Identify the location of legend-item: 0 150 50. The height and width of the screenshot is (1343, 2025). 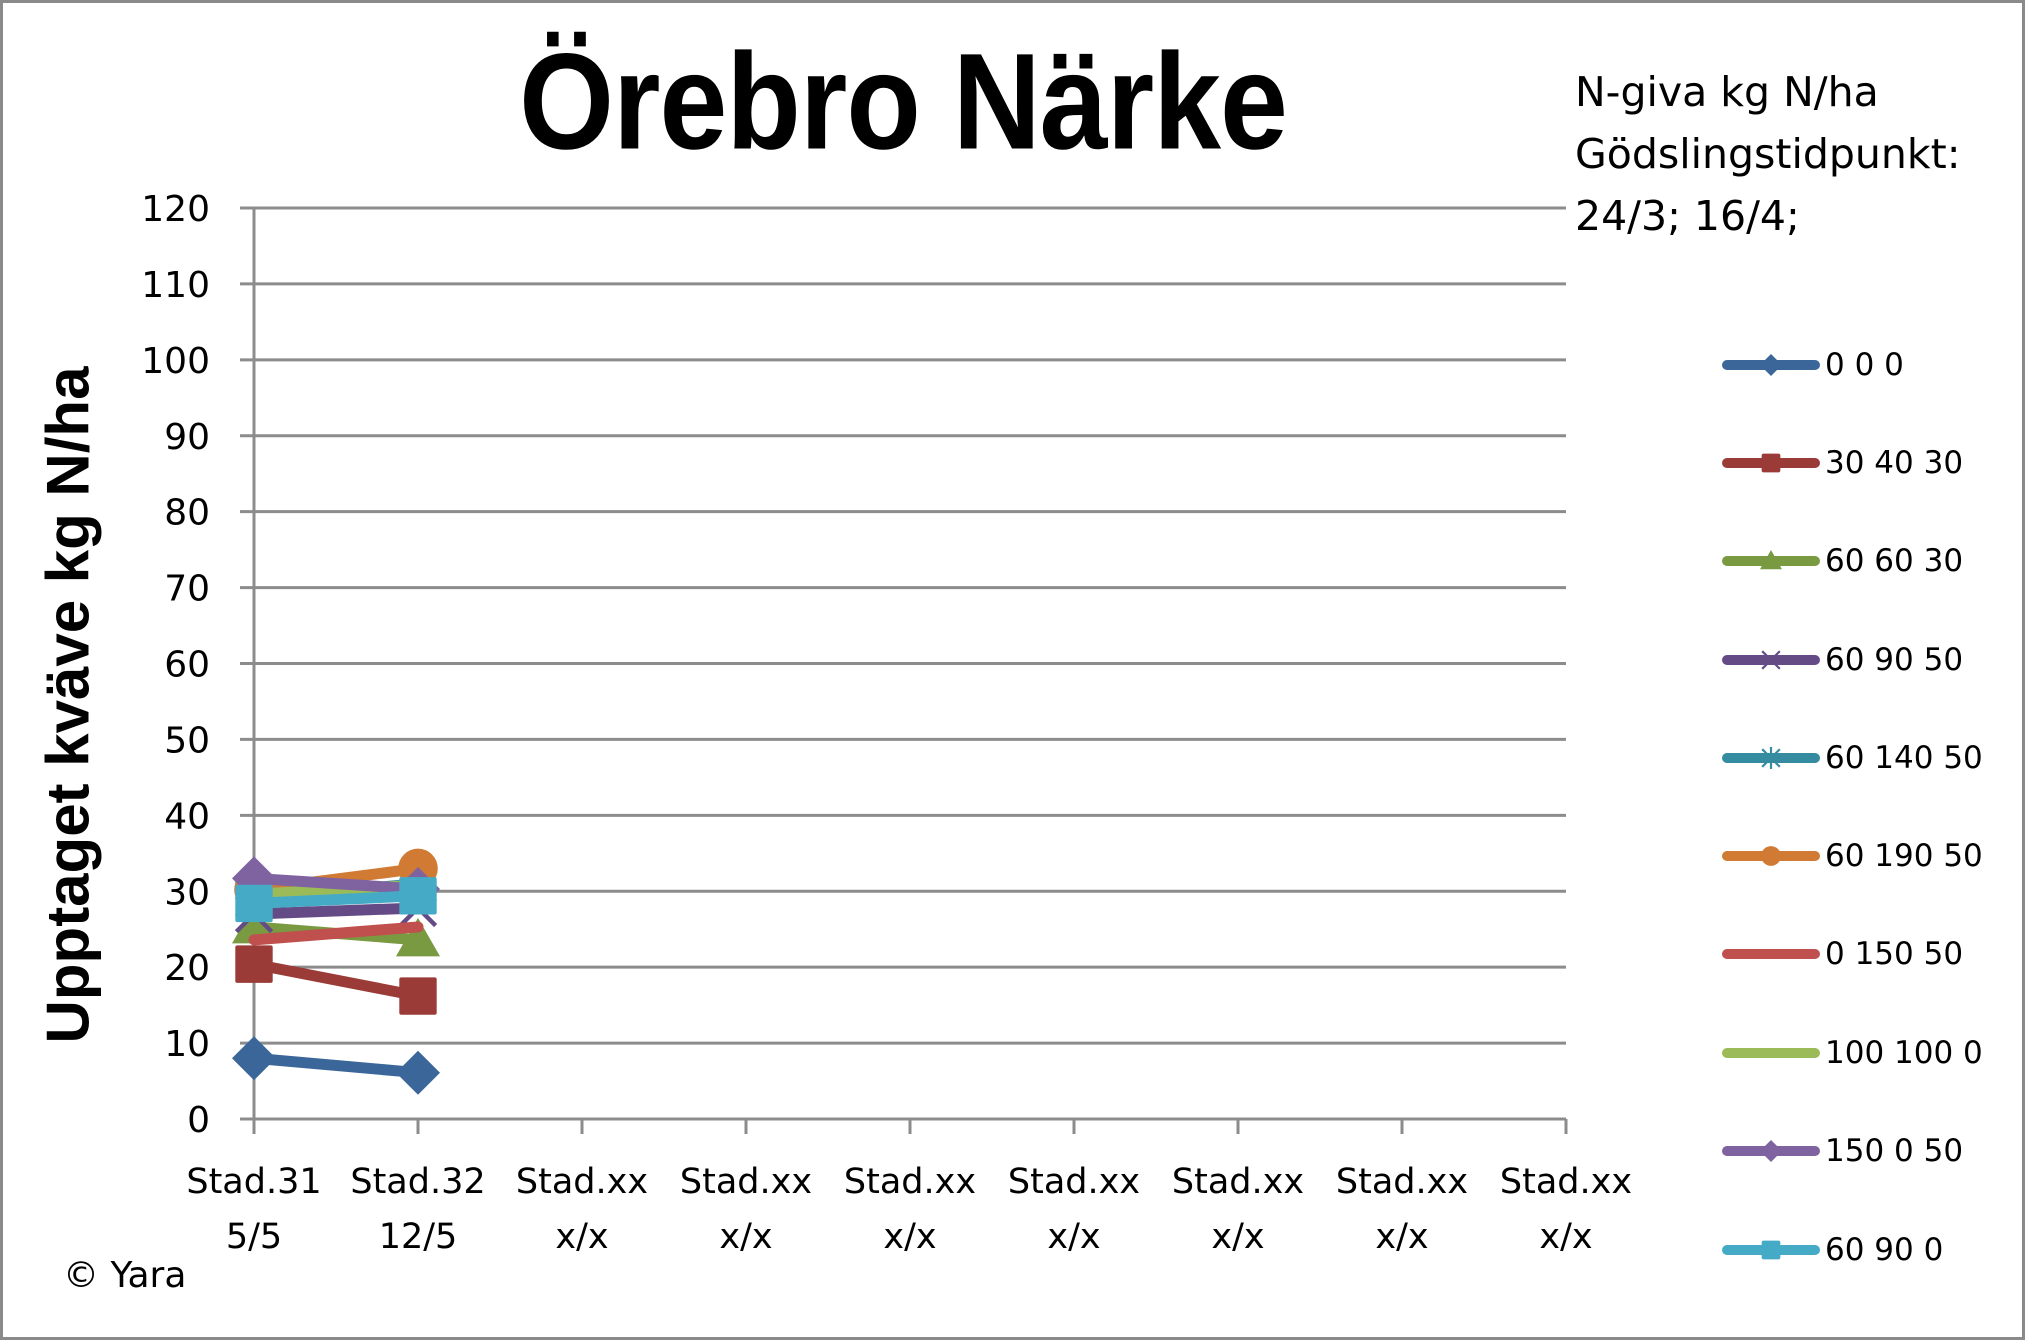
(1842, 954).